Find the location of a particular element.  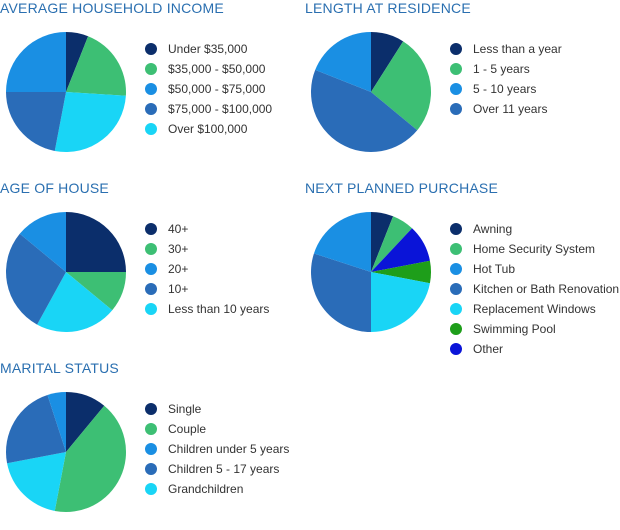

legend-label: Home Security System is located at coordinates (534, 249).